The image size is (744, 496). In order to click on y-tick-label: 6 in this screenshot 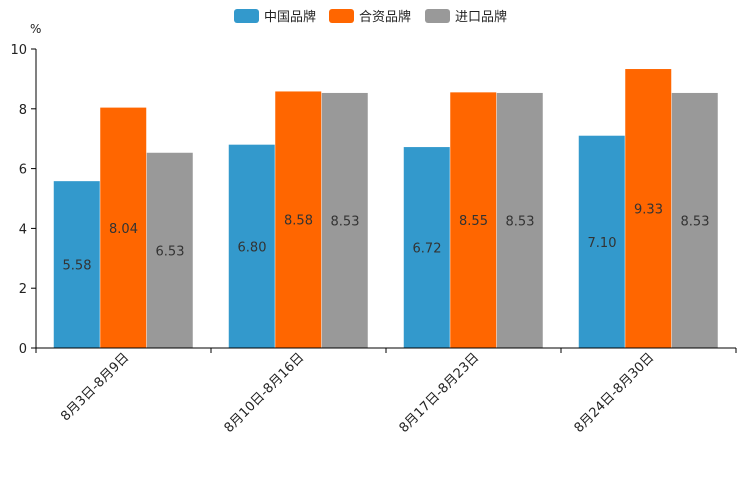, I will do `click(23, 170)`.